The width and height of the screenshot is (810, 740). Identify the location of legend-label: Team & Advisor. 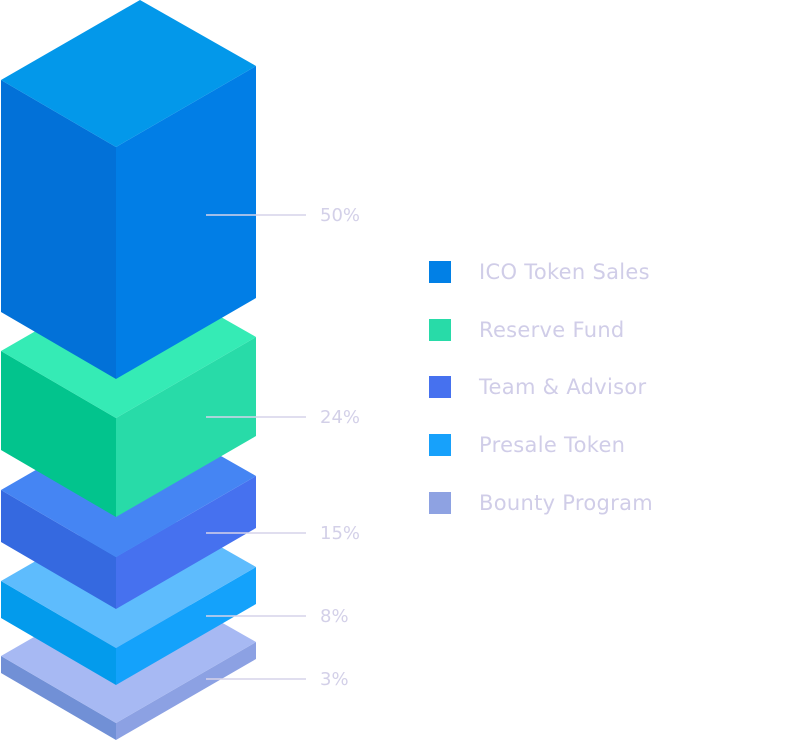
(563, 387).